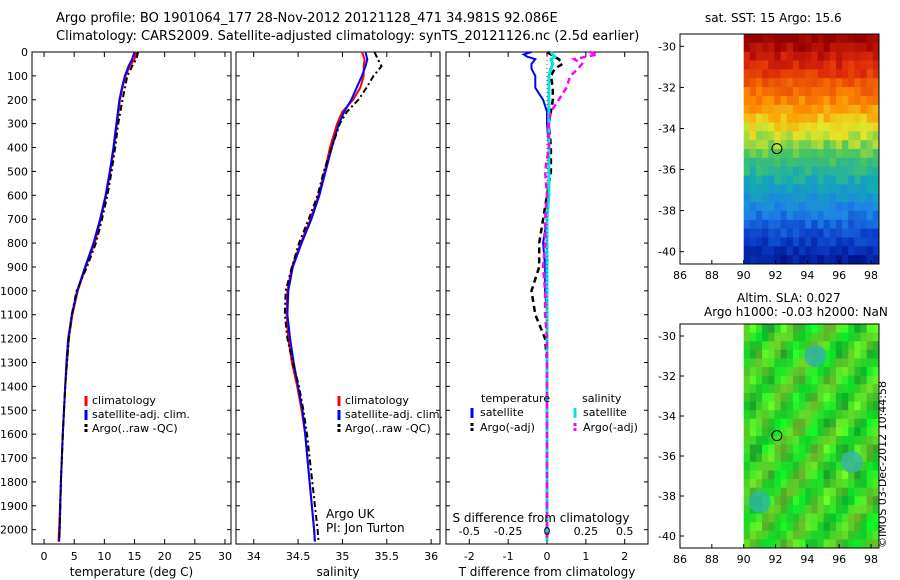 This screenshot has height=580, width=900. What do you see at coordinates (388, 428) in the screenshot?
I see `sal-legend-label: Argo(..raw -QC)` at bounding box center [388, 428].